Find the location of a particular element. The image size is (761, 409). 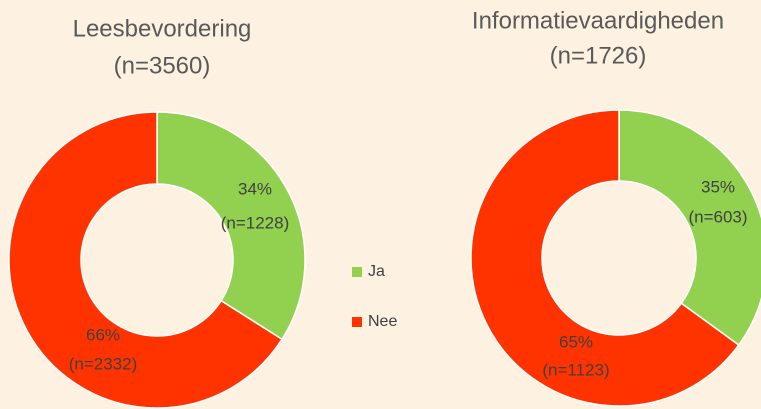

data-label: (n=1123) is located at coordinates (575, 369).